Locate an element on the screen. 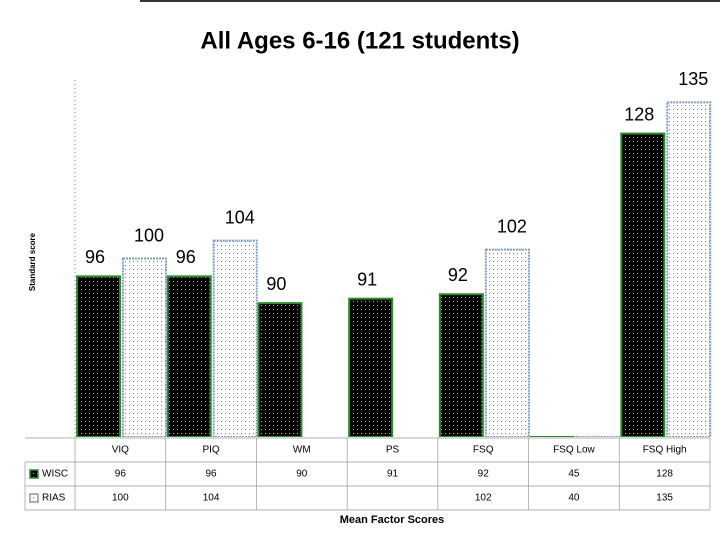 This screenshot has width=720, height=540. data-label: 104 is located at coordinates (240, 217).